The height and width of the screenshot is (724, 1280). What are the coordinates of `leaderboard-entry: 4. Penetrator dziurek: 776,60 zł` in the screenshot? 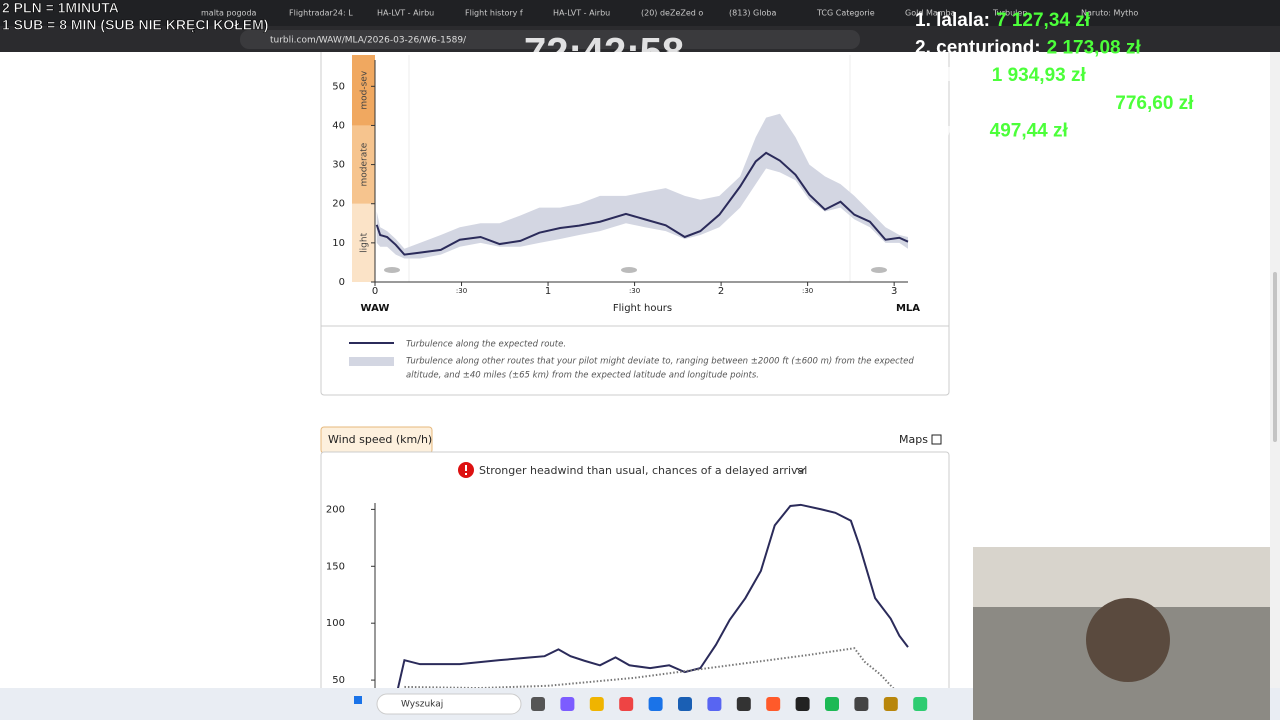 It's located at (1054, 103).